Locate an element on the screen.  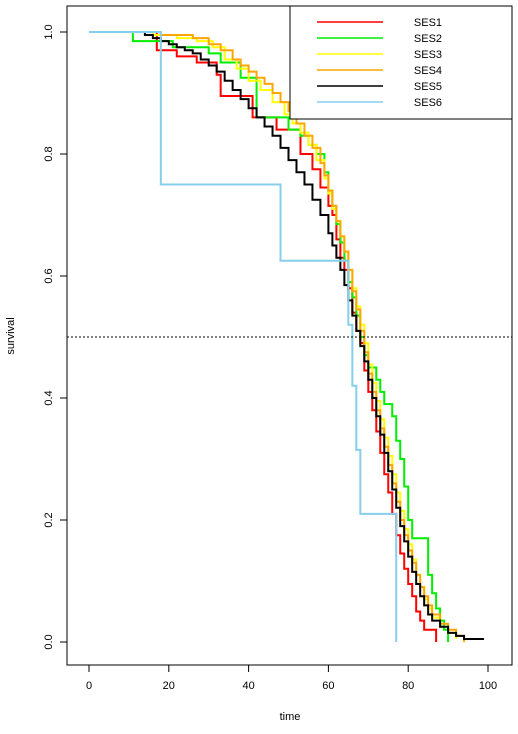
legend-label-ses3: SES3 is located at coordinates (428, 55).